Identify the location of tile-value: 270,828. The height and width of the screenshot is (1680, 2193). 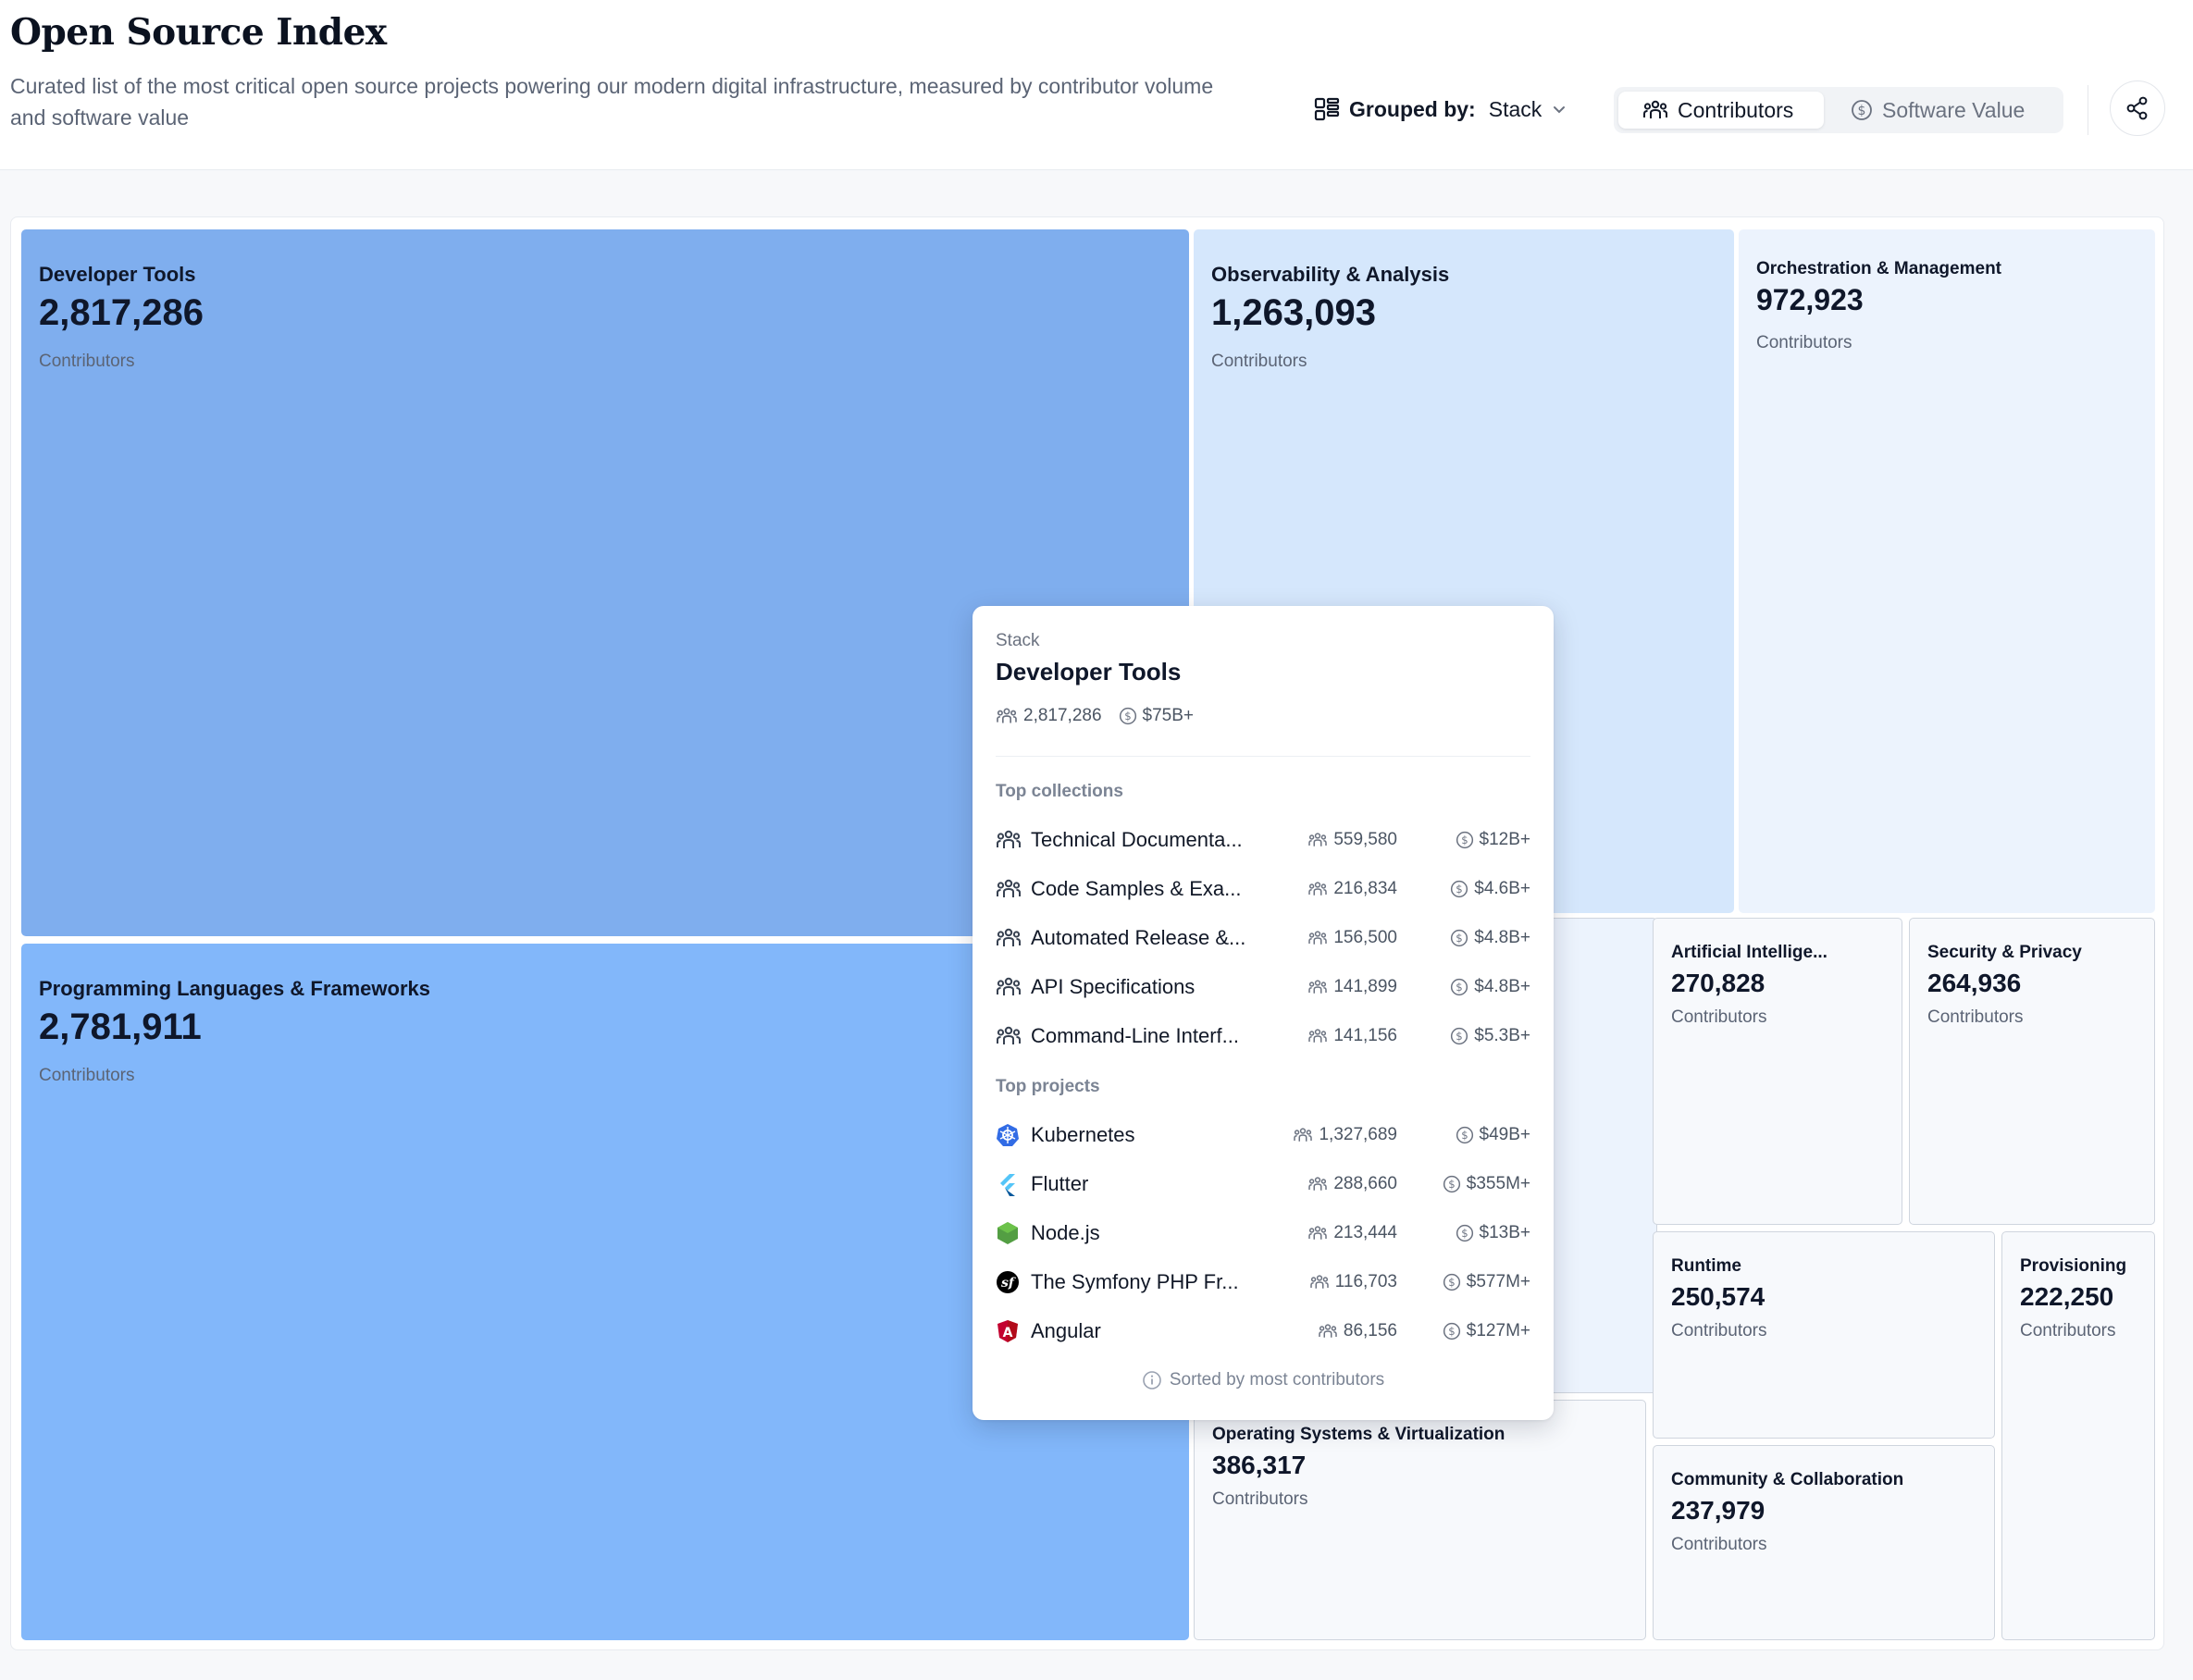
(1719, 983).